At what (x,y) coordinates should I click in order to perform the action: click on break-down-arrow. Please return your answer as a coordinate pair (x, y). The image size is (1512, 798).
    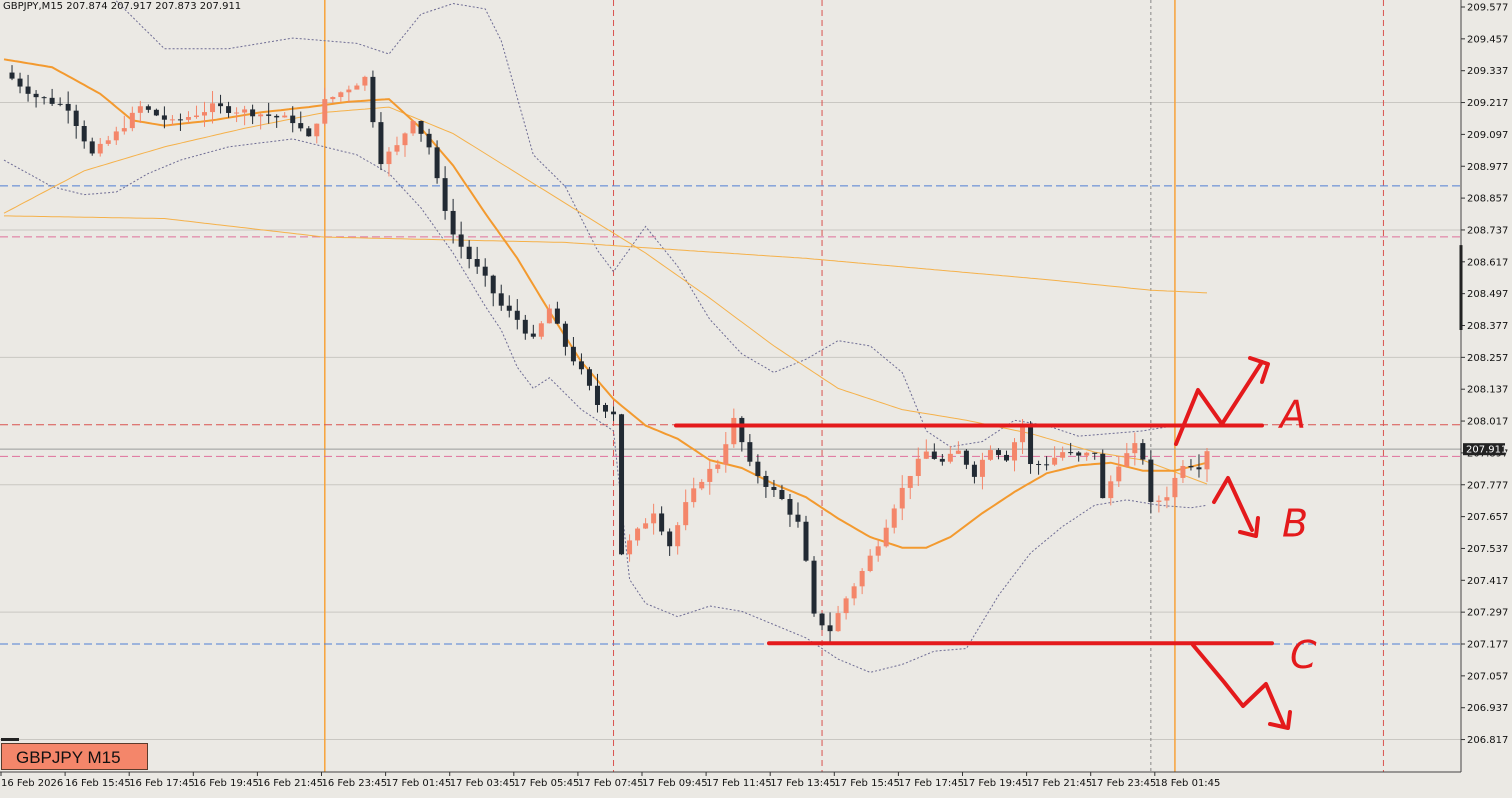
    Looking at the image, I should click on (1238, 685).